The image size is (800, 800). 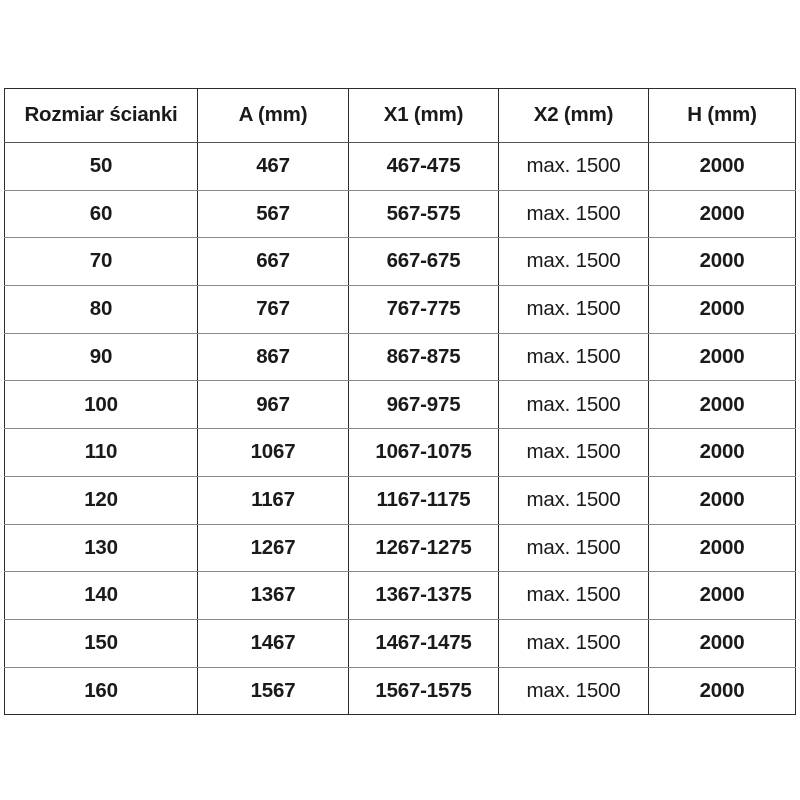 What do you see at coordinates (273, 357) in the screenshot?
I see `table-cell-a: 867` at bounding box center [273, 357].